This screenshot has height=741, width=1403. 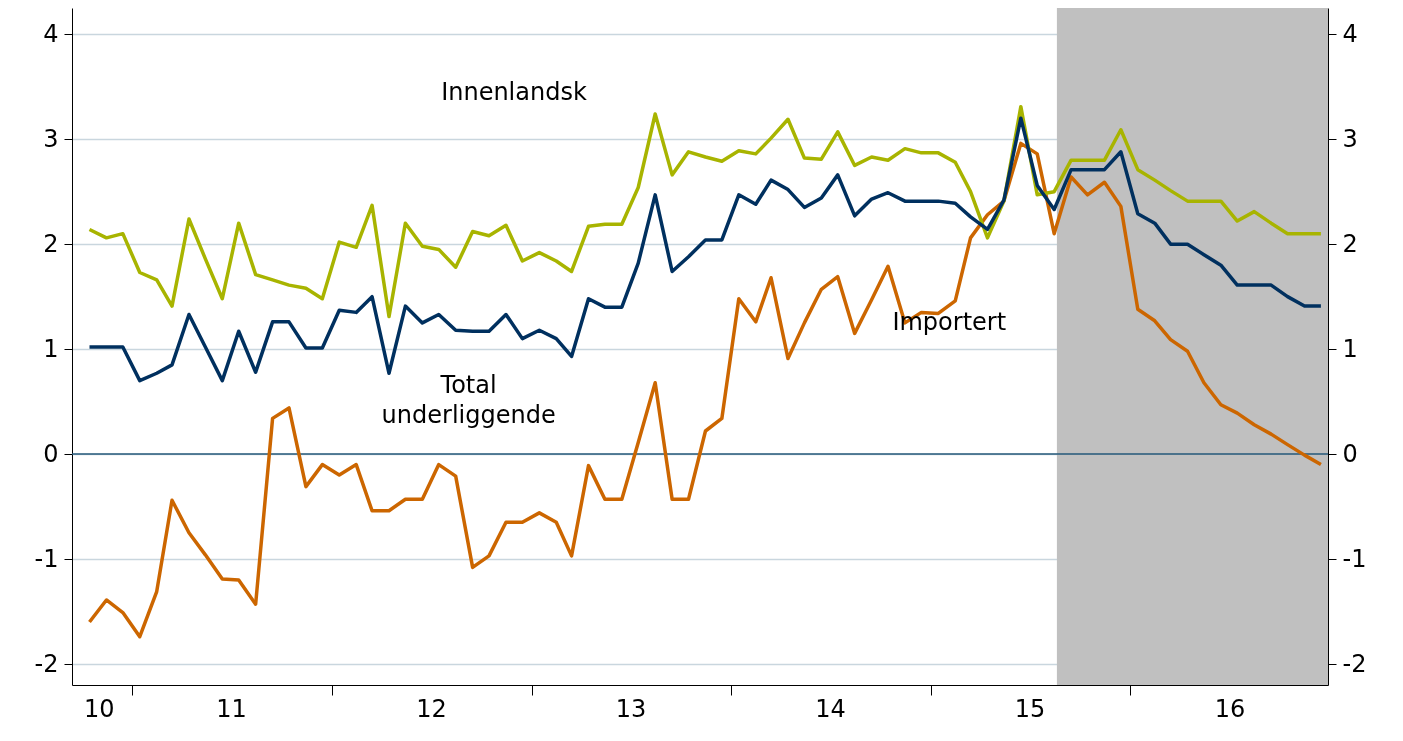 I want to click on x-tick-label: 13, so click(x=631, y=708).